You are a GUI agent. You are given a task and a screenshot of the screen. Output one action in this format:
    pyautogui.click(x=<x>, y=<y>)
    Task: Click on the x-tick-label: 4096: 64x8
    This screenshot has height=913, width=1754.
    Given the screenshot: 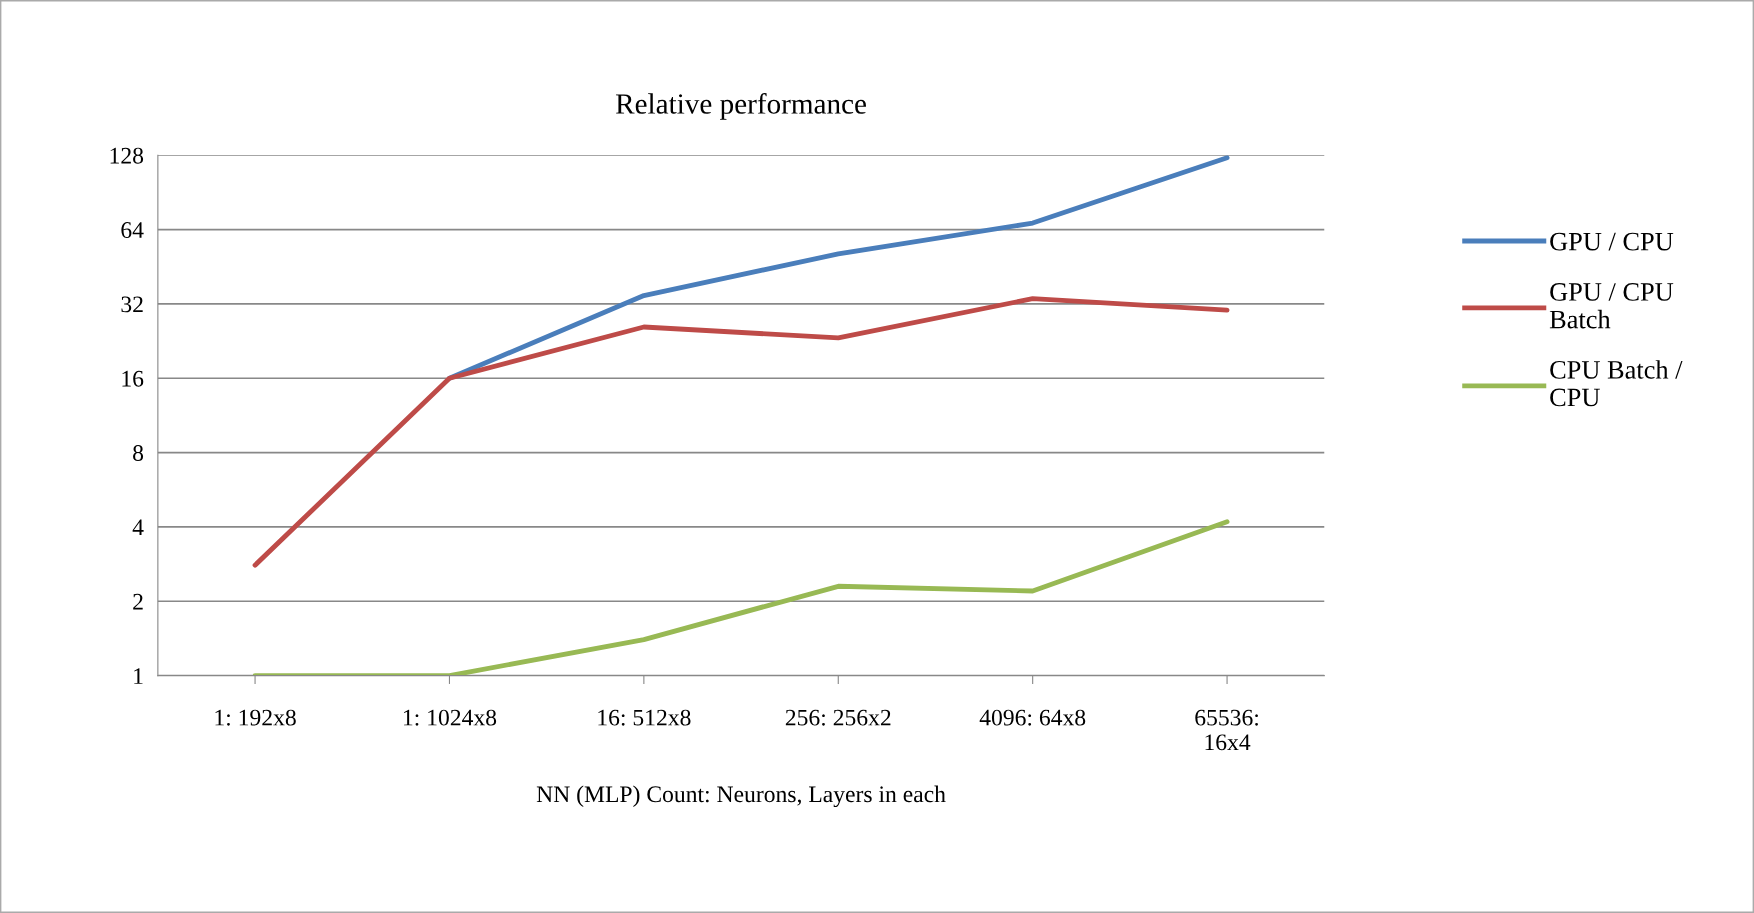 What is the action you would take?
    pyautogui.click(x=1032, y=717)
    